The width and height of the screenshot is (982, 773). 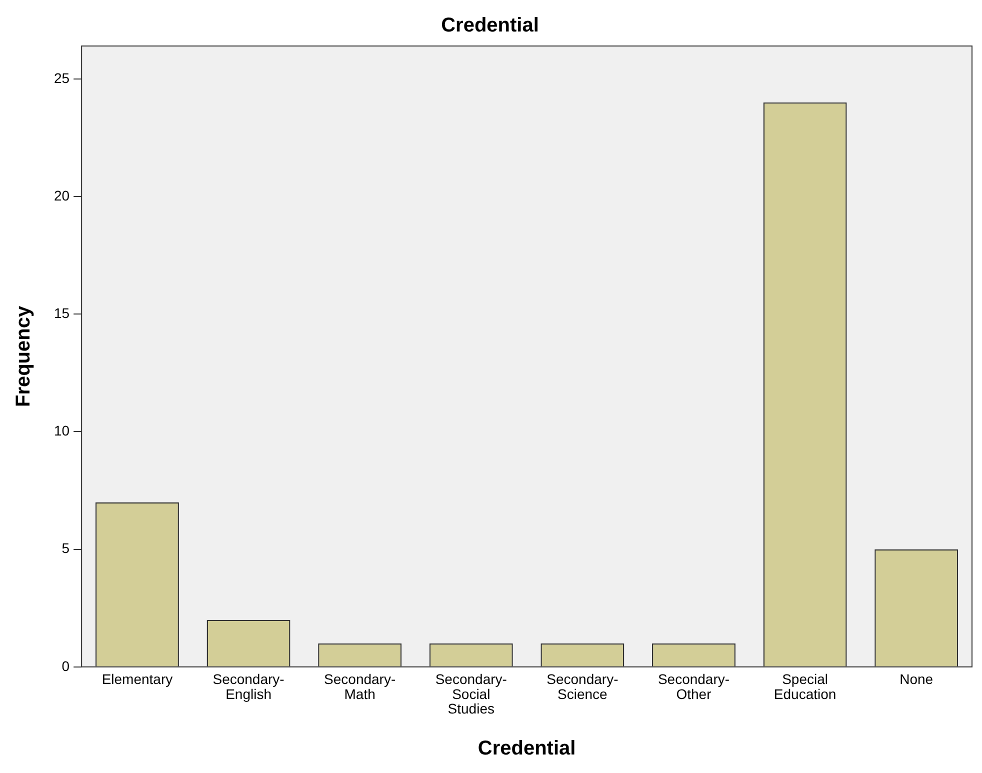 What do you see at coordinates (805, 686) in the screenshot?
I see `x-tick-label: Special Education` at bounding box center [805, 686].